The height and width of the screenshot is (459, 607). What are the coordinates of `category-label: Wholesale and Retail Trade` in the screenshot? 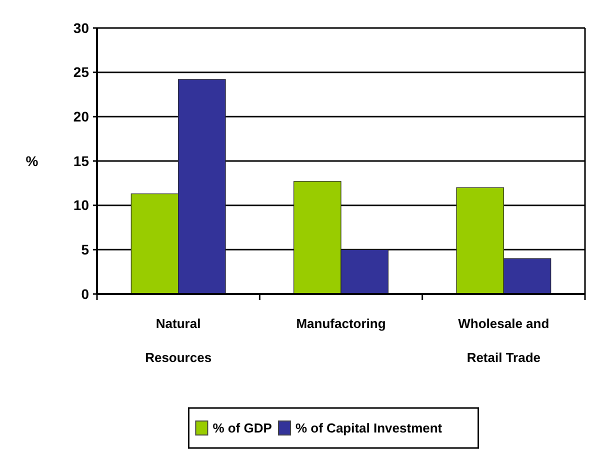 It's located at (504, 340).